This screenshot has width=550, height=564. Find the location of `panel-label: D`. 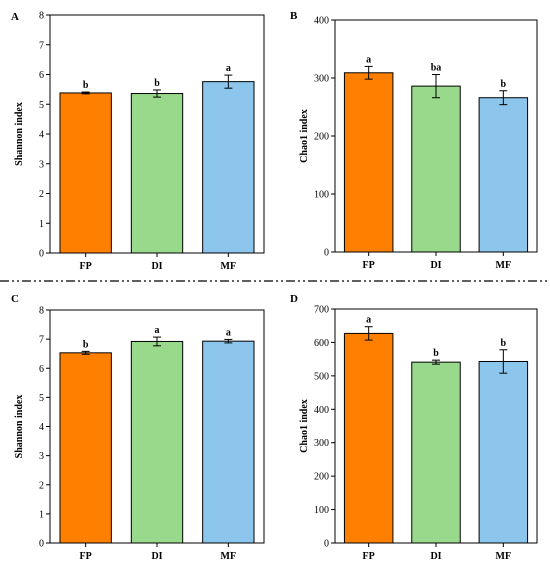

panel-label: D is located at coordinates (294, 299).